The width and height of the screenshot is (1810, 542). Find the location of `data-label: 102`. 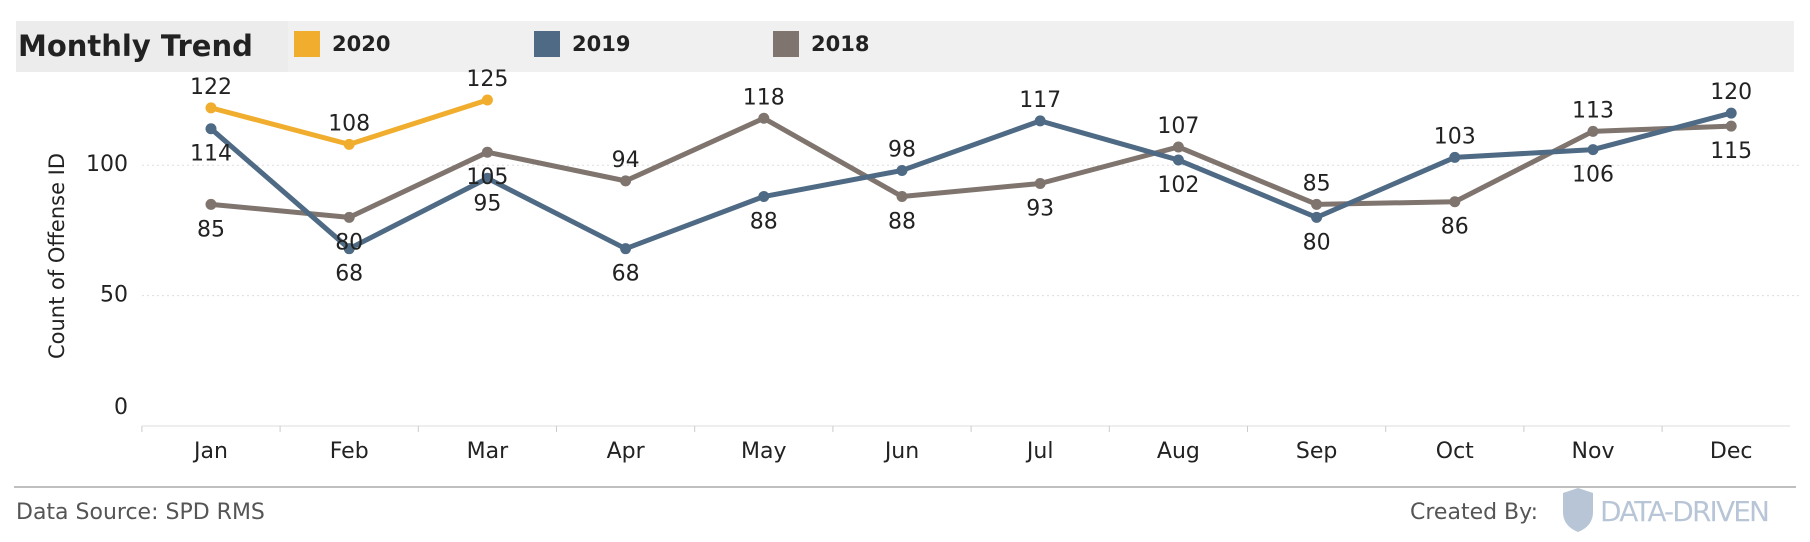

data-label: 102 is located at coordinates (1178, 185).